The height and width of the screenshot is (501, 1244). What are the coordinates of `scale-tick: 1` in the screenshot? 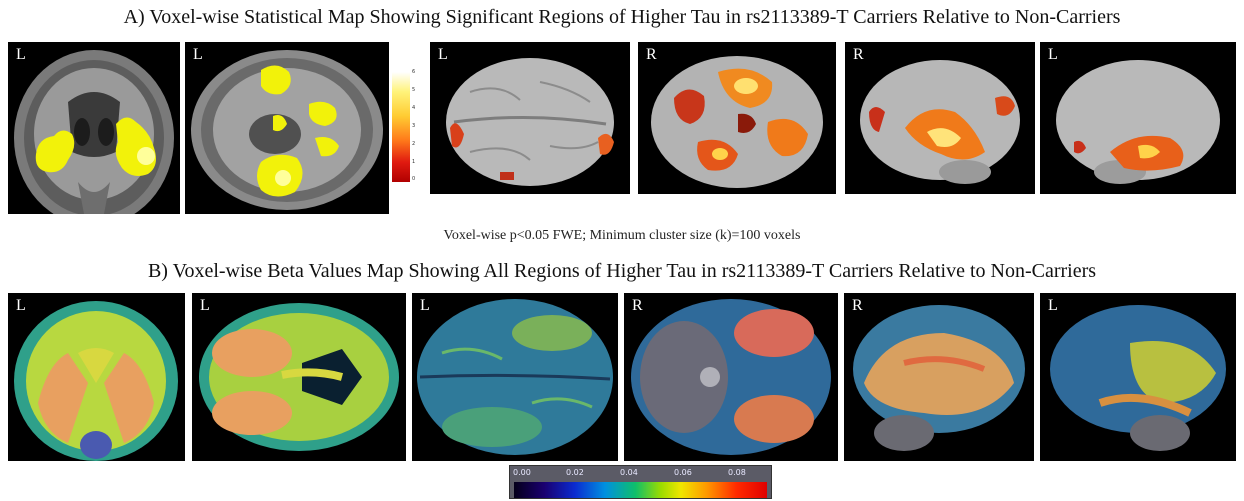 It's located at (414, 162).